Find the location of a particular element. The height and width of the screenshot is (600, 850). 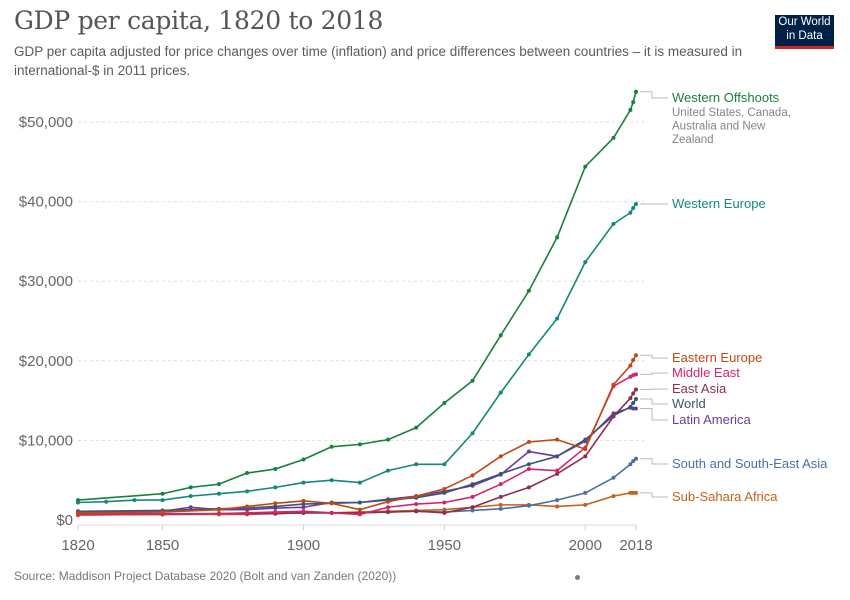

legend-description: Zealand is located at coordinates (693, 140).